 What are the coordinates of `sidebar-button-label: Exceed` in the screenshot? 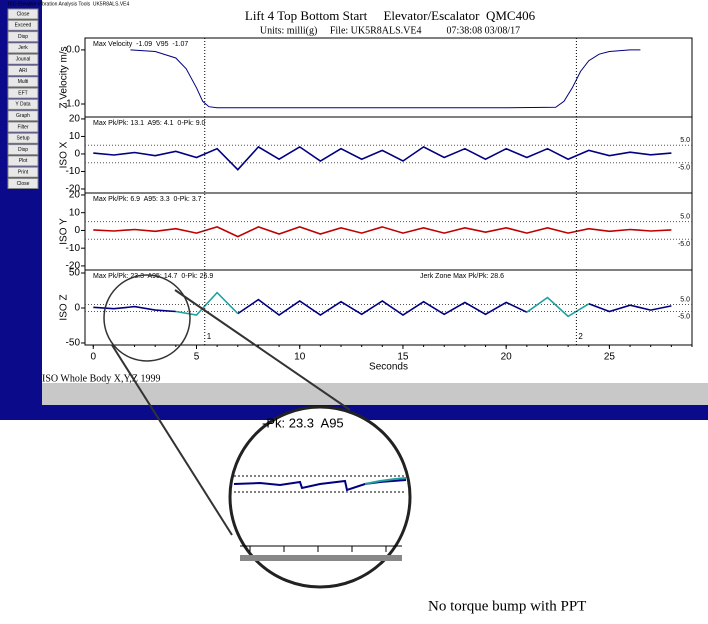 It's located at (23, 26).